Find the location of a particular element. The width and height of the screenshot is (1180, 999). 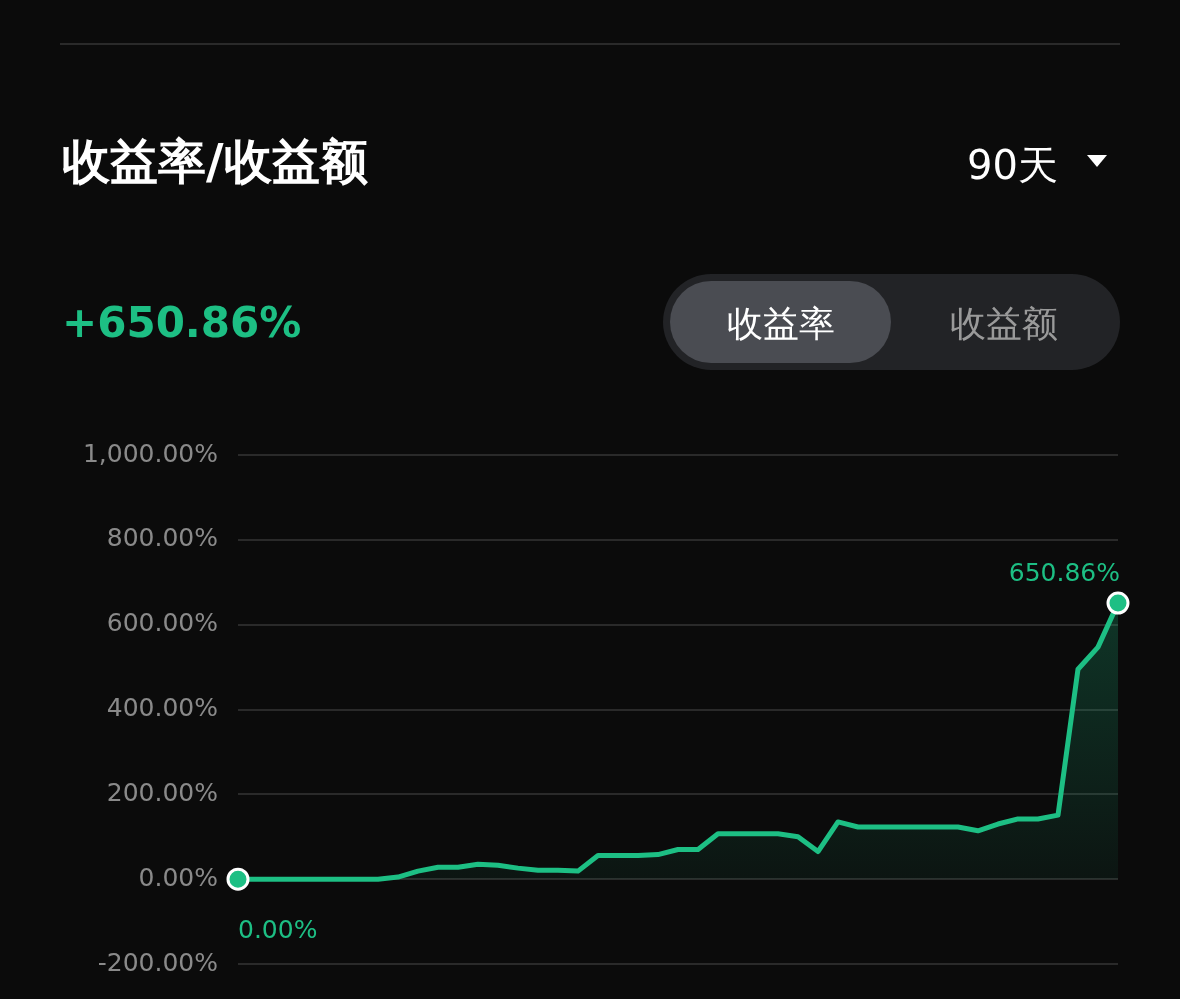

data-label: 650.86% is located at coordinates (1064, 573).